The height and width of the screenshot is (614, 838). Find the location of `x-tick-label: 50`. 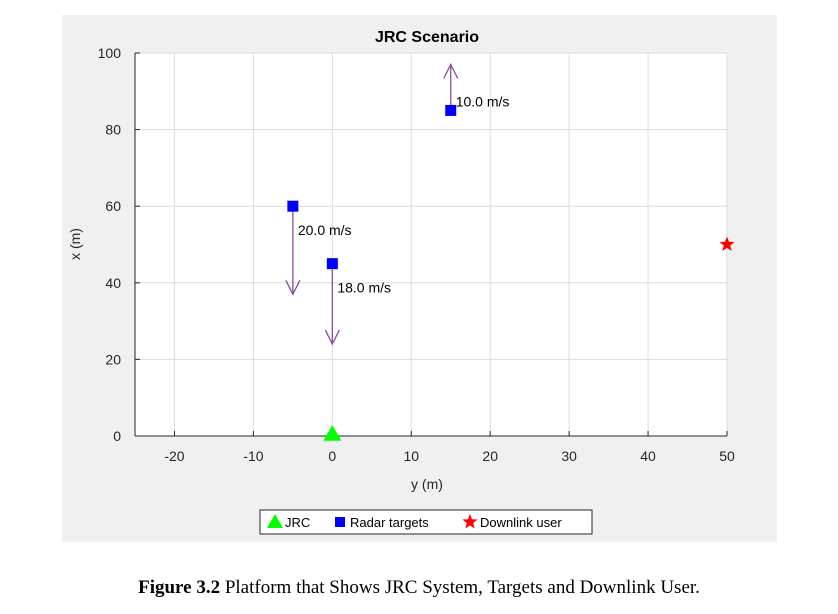

x-tick-label: 50 is located at coordinates (727, 456).